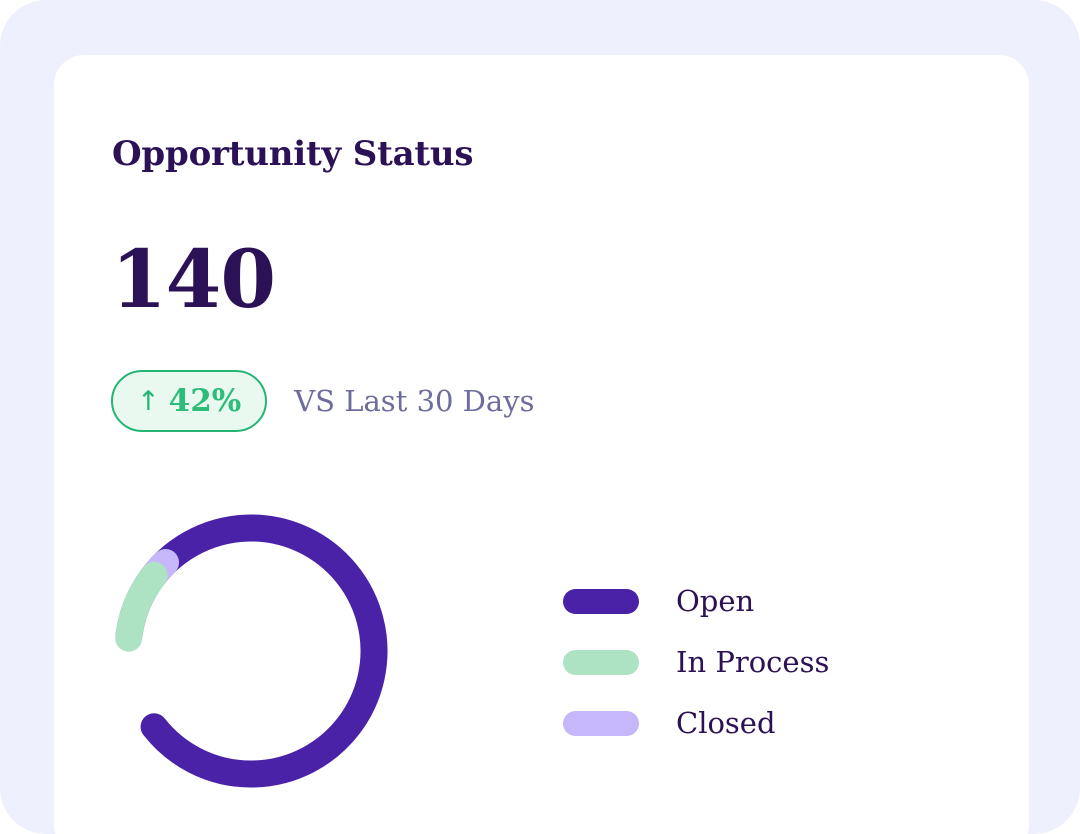 Image resolution: width=1080 pixels, height=834 pixels. I want to click on page-title: Opportunity Status, so click(293, 154).